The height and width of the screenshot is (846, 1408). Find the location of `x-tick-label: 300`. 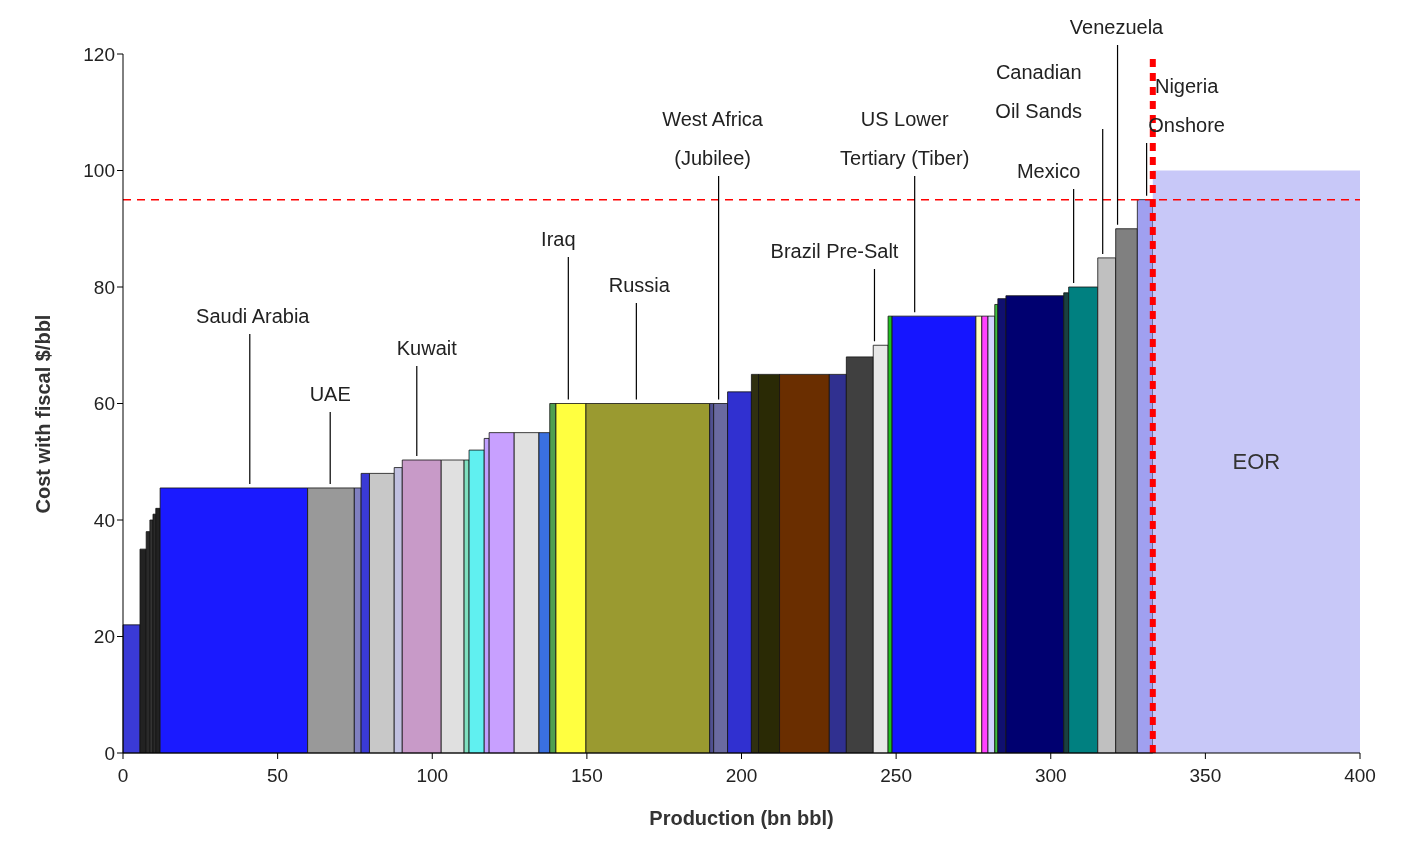

x-tick-label: 300 is located at coordinates (1050, 776).